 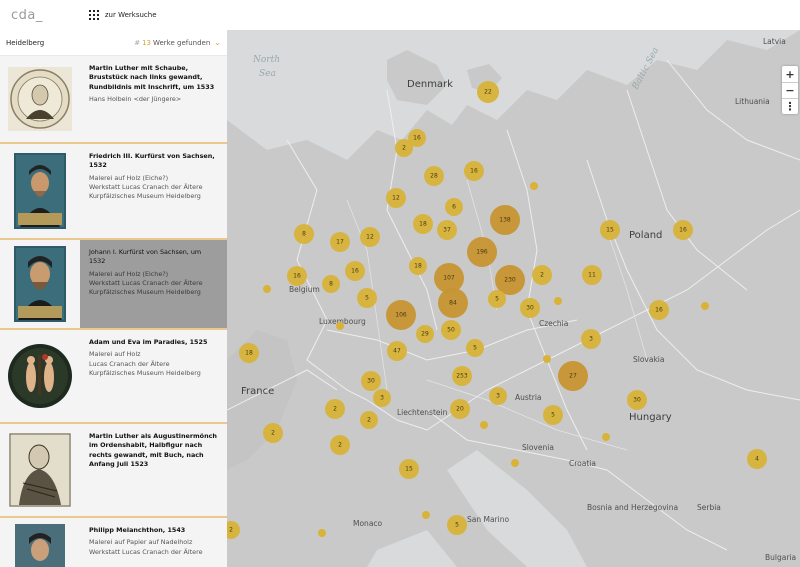 What do you see at coordinates (510, 280) in the screenshot?
I see `map-cluster-marker: 230` at bounding box center [510, 280].